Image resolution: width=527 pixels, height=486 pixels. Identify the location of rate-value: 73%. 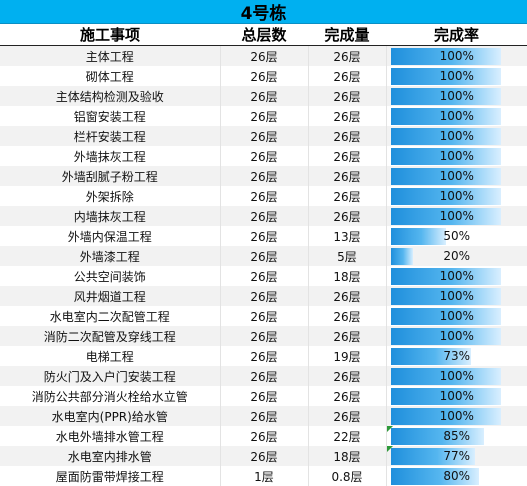
(456, 356).